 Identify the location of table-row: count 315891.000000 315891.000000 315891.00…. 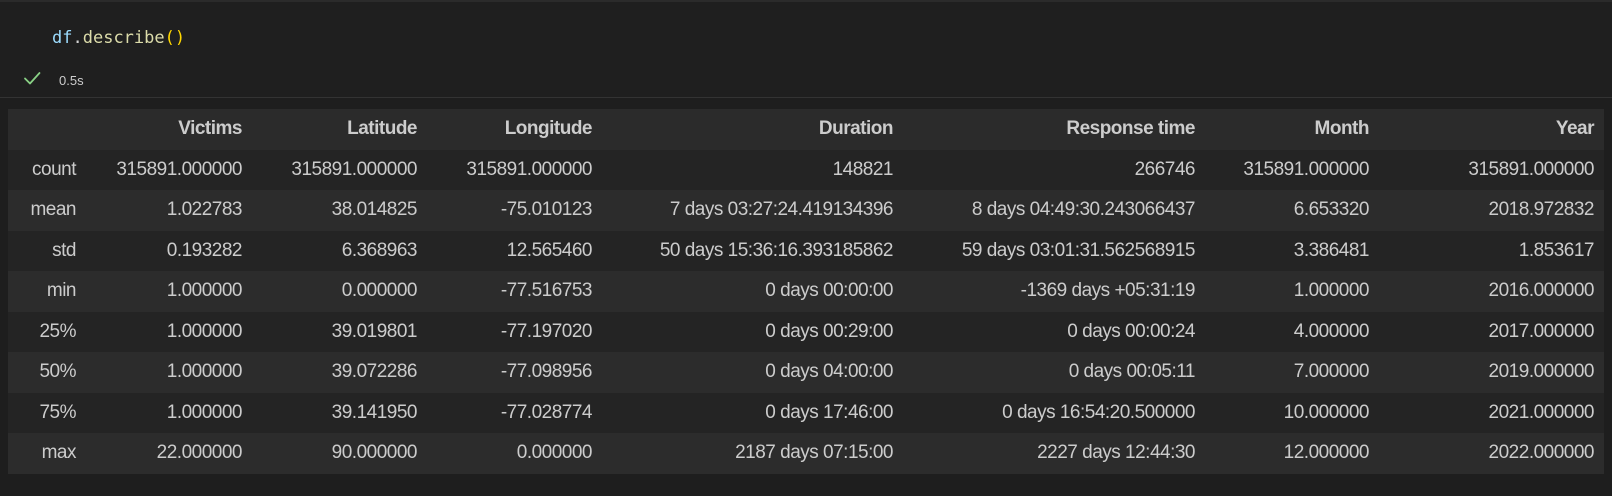
(806, 169).